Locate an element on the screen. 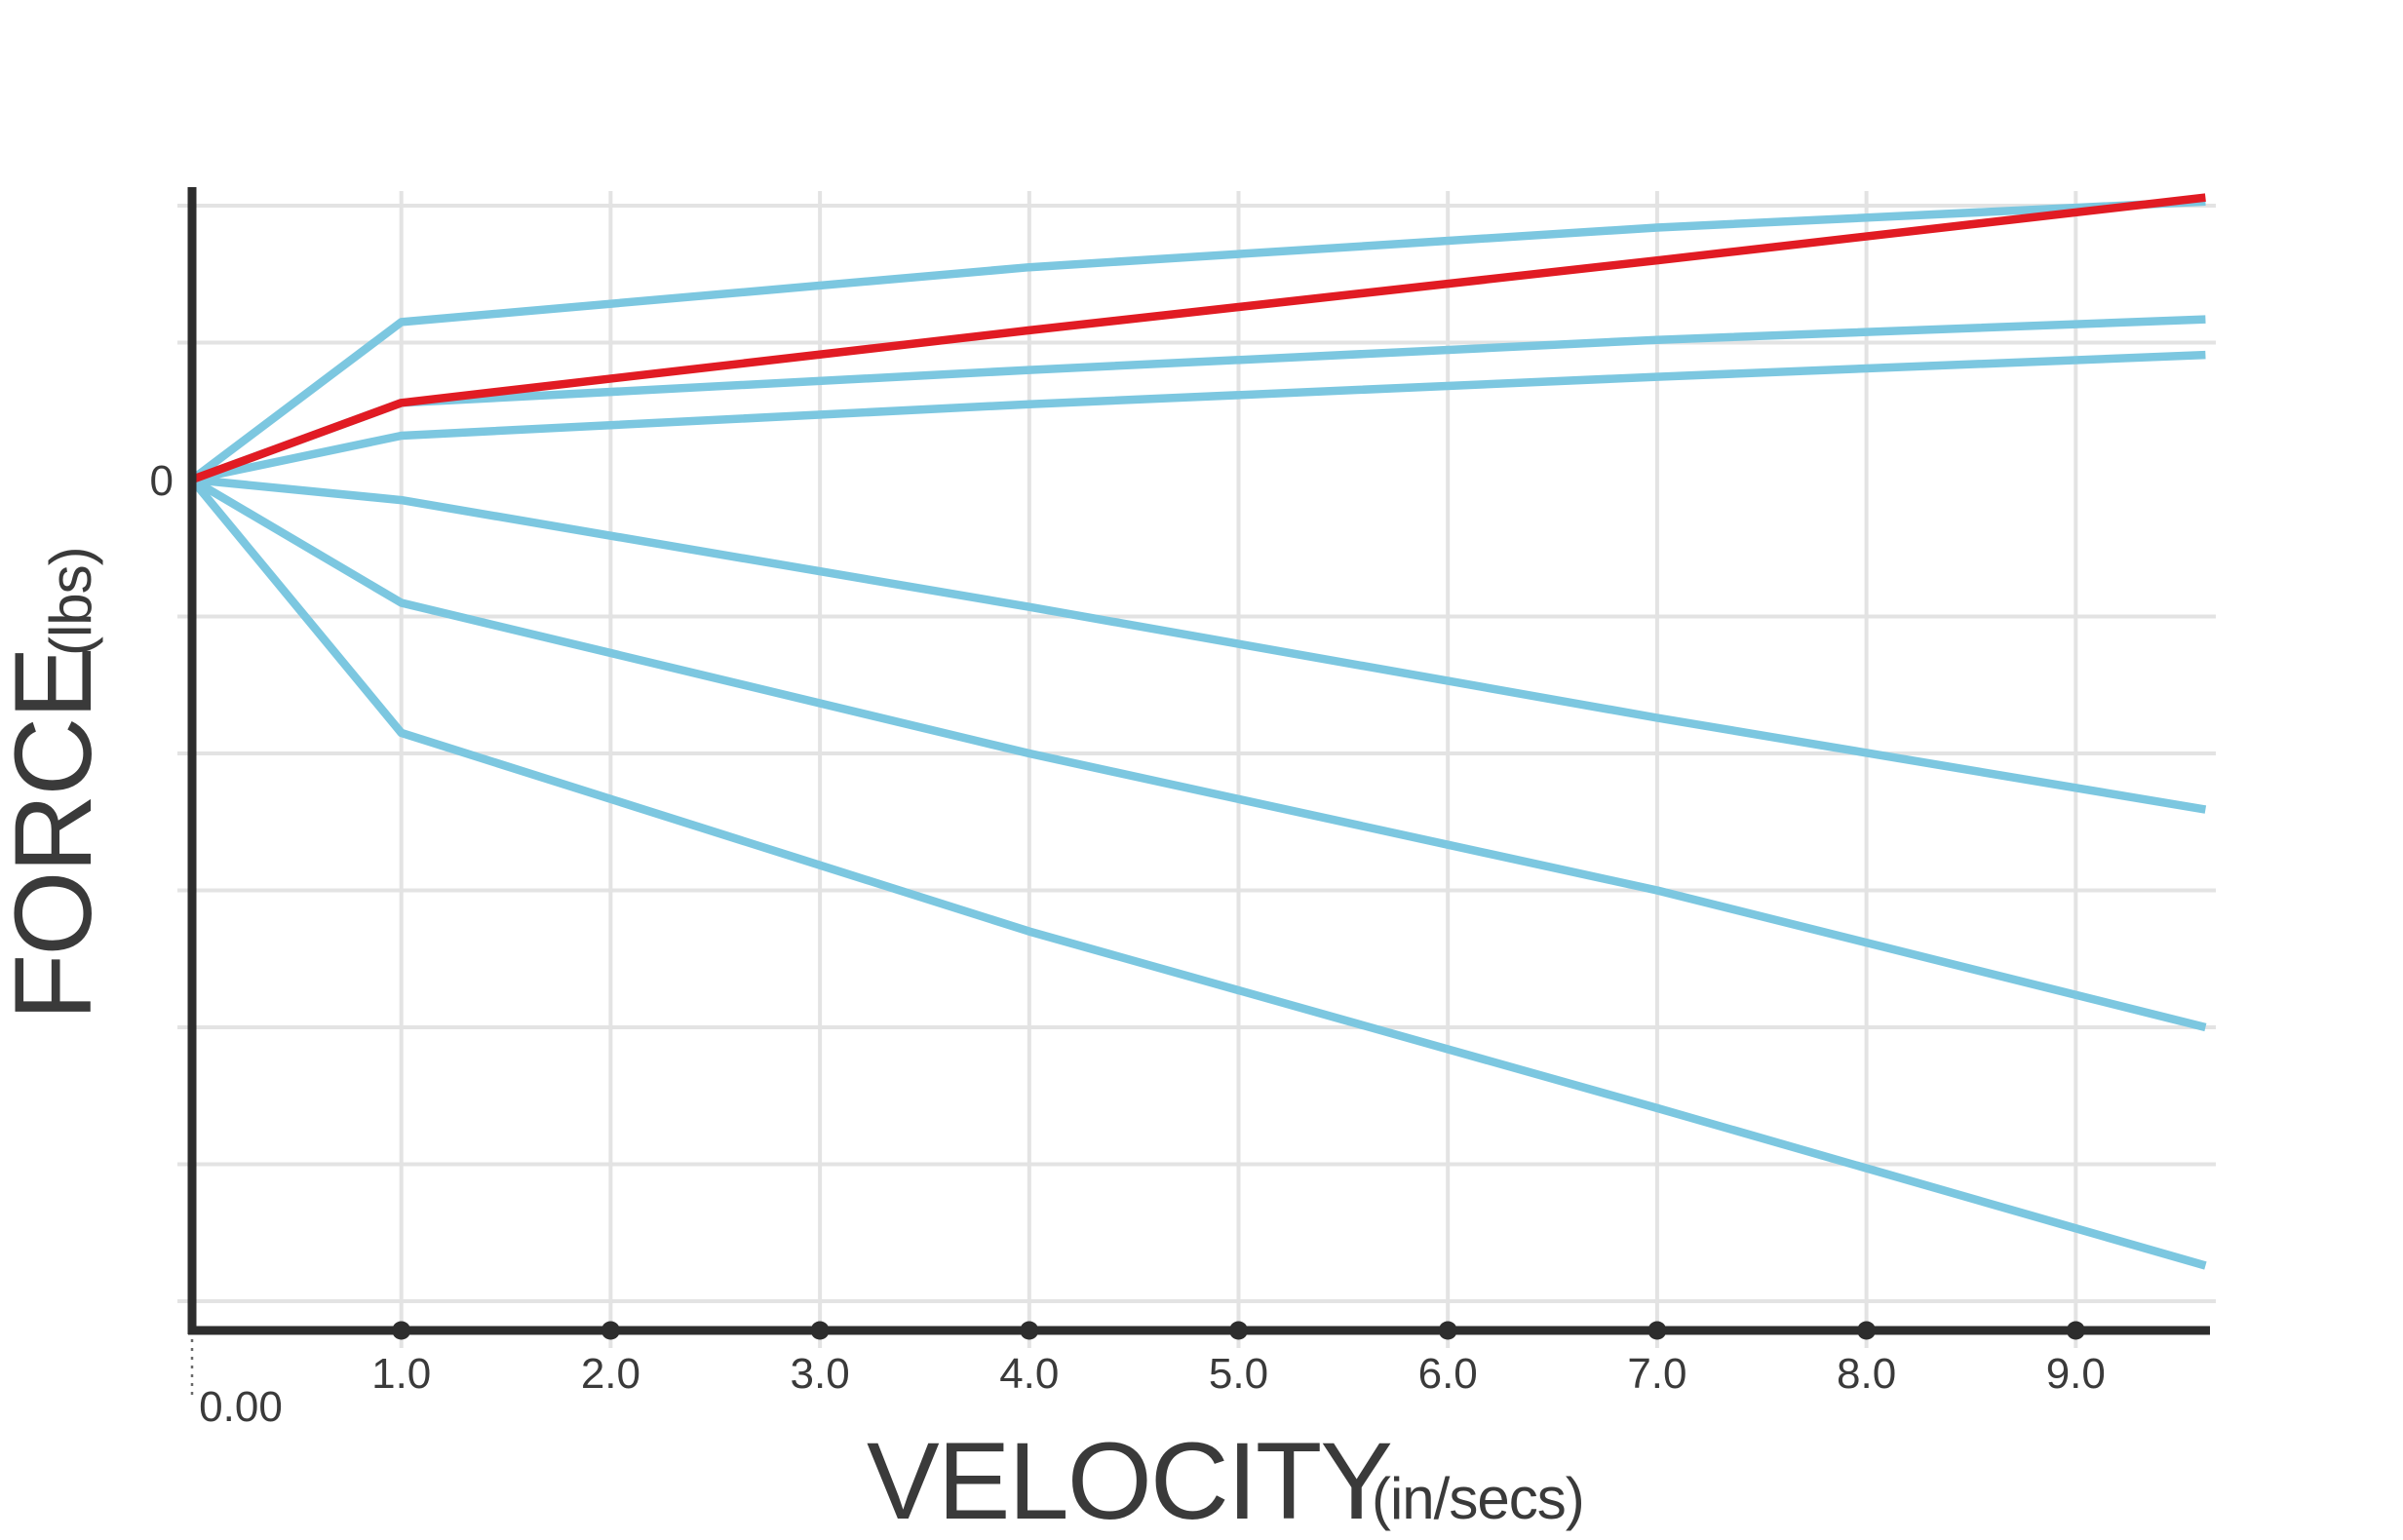 The height and width of the screenshot is (1540, 2403). x-axis-title: VELOCITY is located at coordinates (1129, 1480).